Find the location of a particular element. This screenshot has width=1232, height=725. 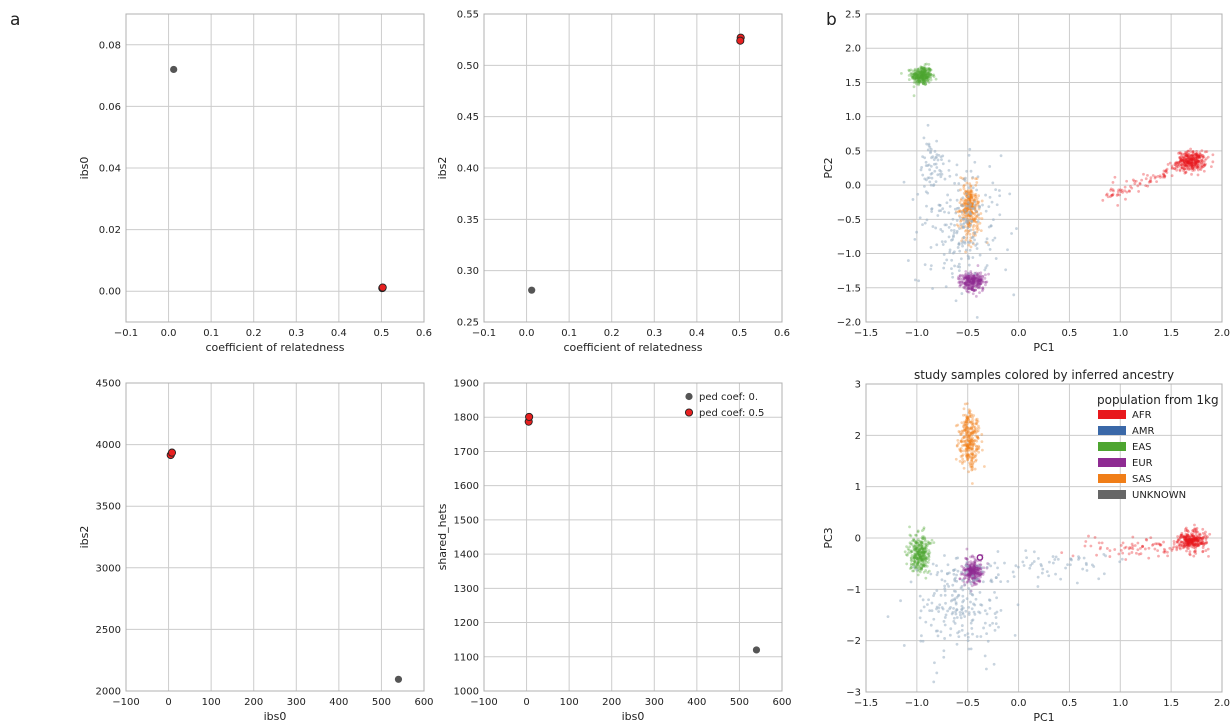

x-tick-label: 0.0 is located at coordinates (527, 333).